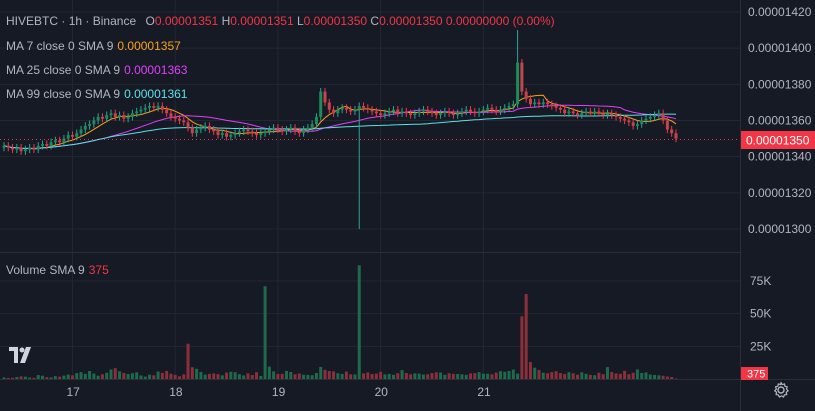  I want to click on volume-axis: 75K 50K 25K, so click(760, 313).